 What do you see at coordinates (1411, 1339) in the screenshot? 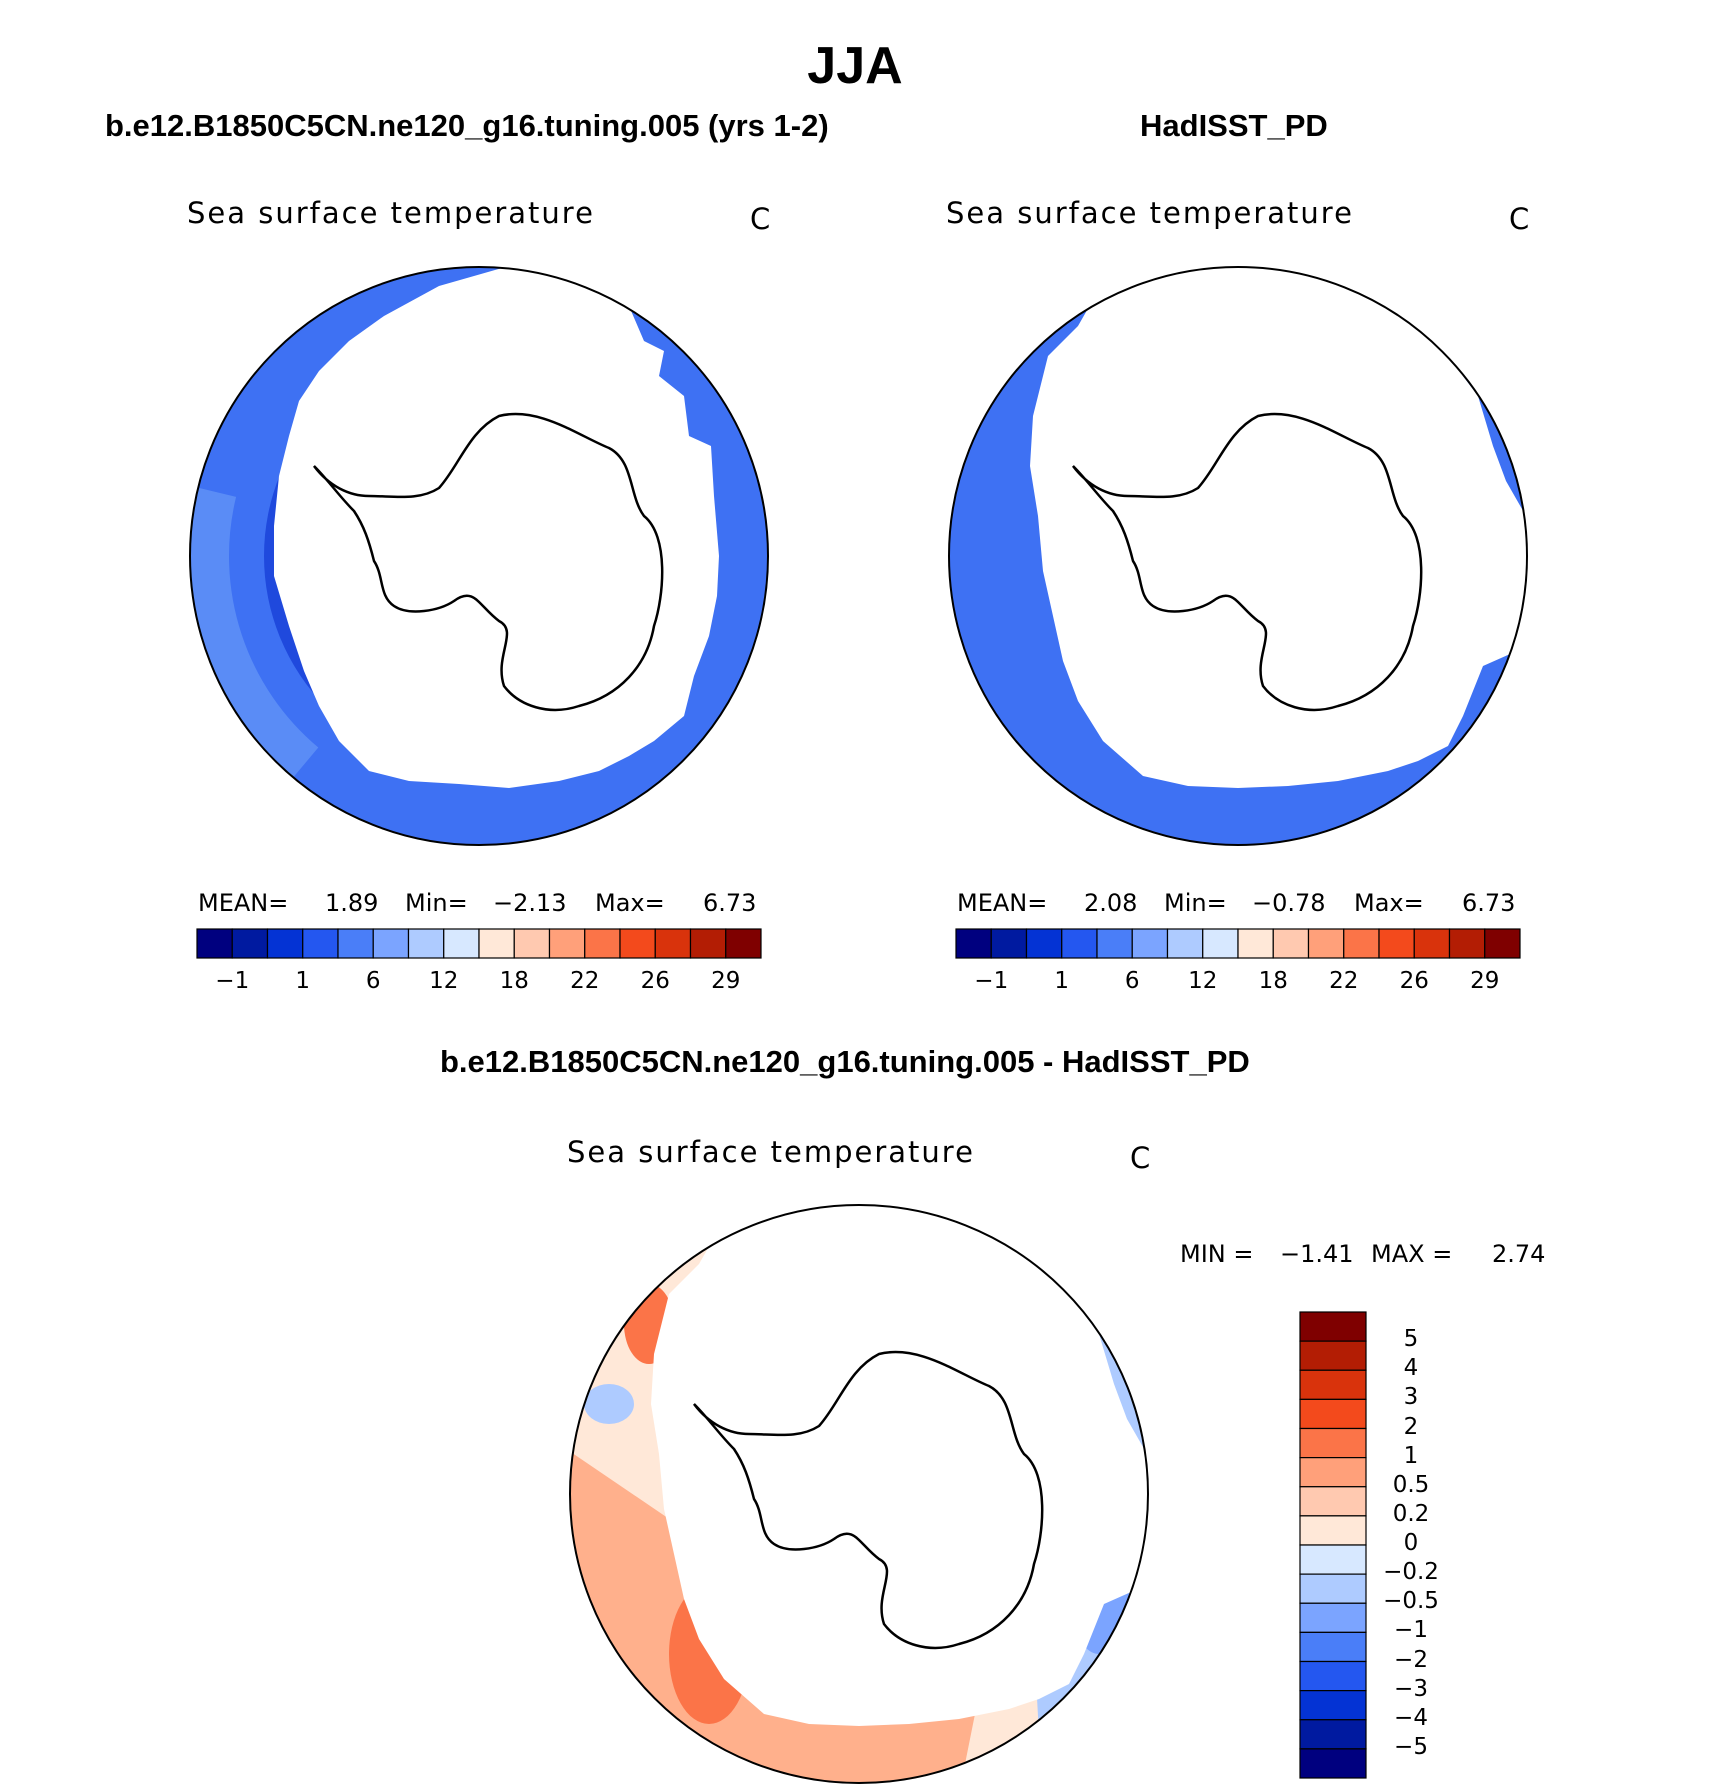
I see `colorbar-tick-label: 5` at bounding box center [1411, 1339].